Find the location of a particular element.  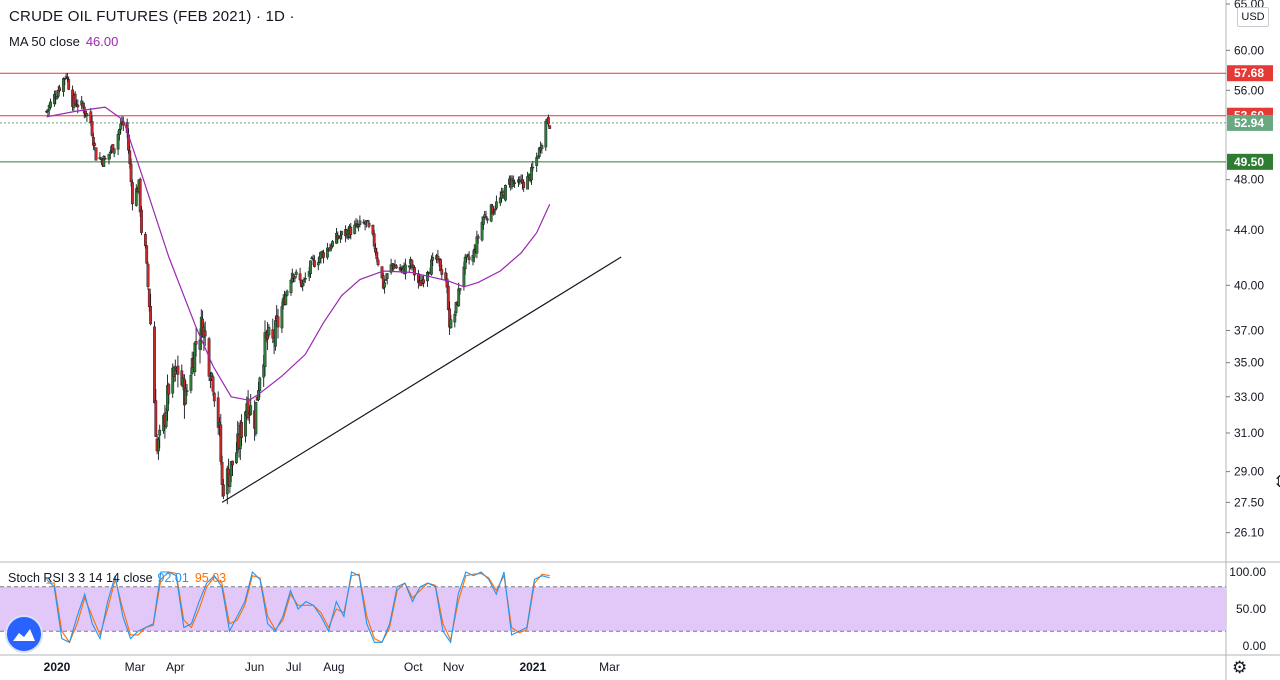

price-level-label: 52.94 is located at coordinates (1249, 123).